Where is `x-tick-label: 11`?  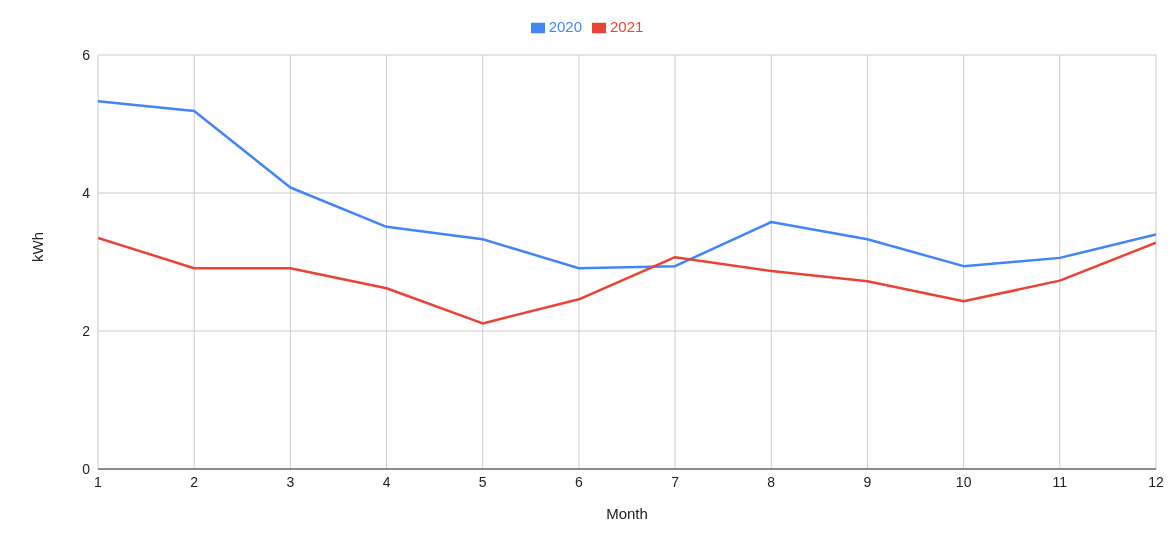 x-tick-label: 11 is located at coordinates (1060, 481).